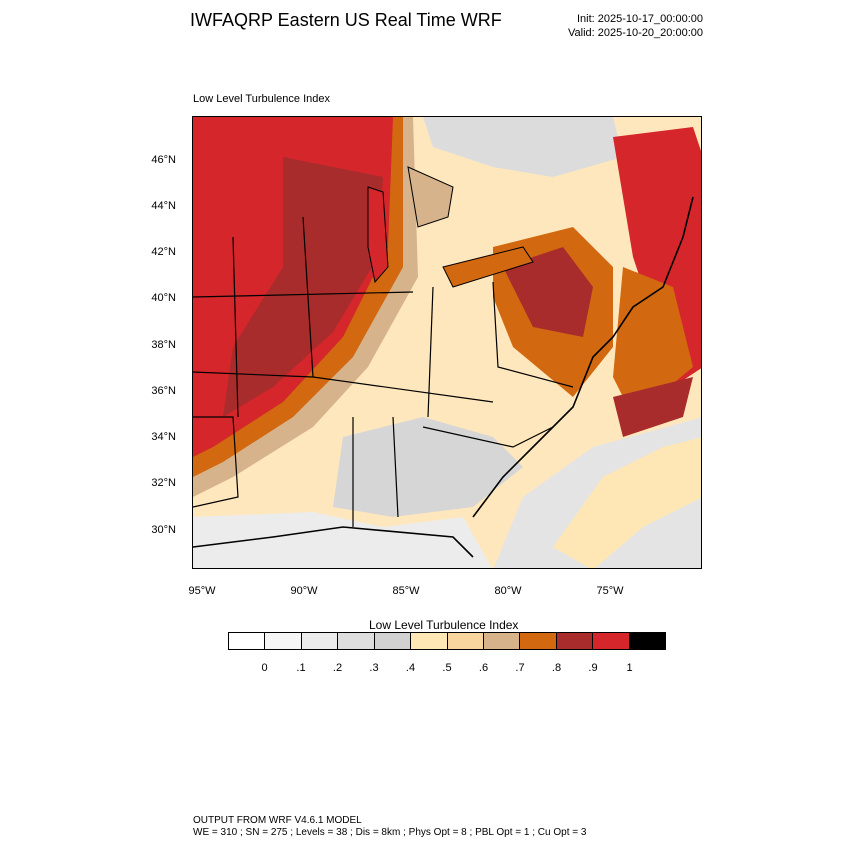 This screenshot has height=850, width=850. Describe the element at coordinates (346, 20) in the screenshot. I see `plot-title: IWFAQRP Eastern US Real Time WRF` at that location.